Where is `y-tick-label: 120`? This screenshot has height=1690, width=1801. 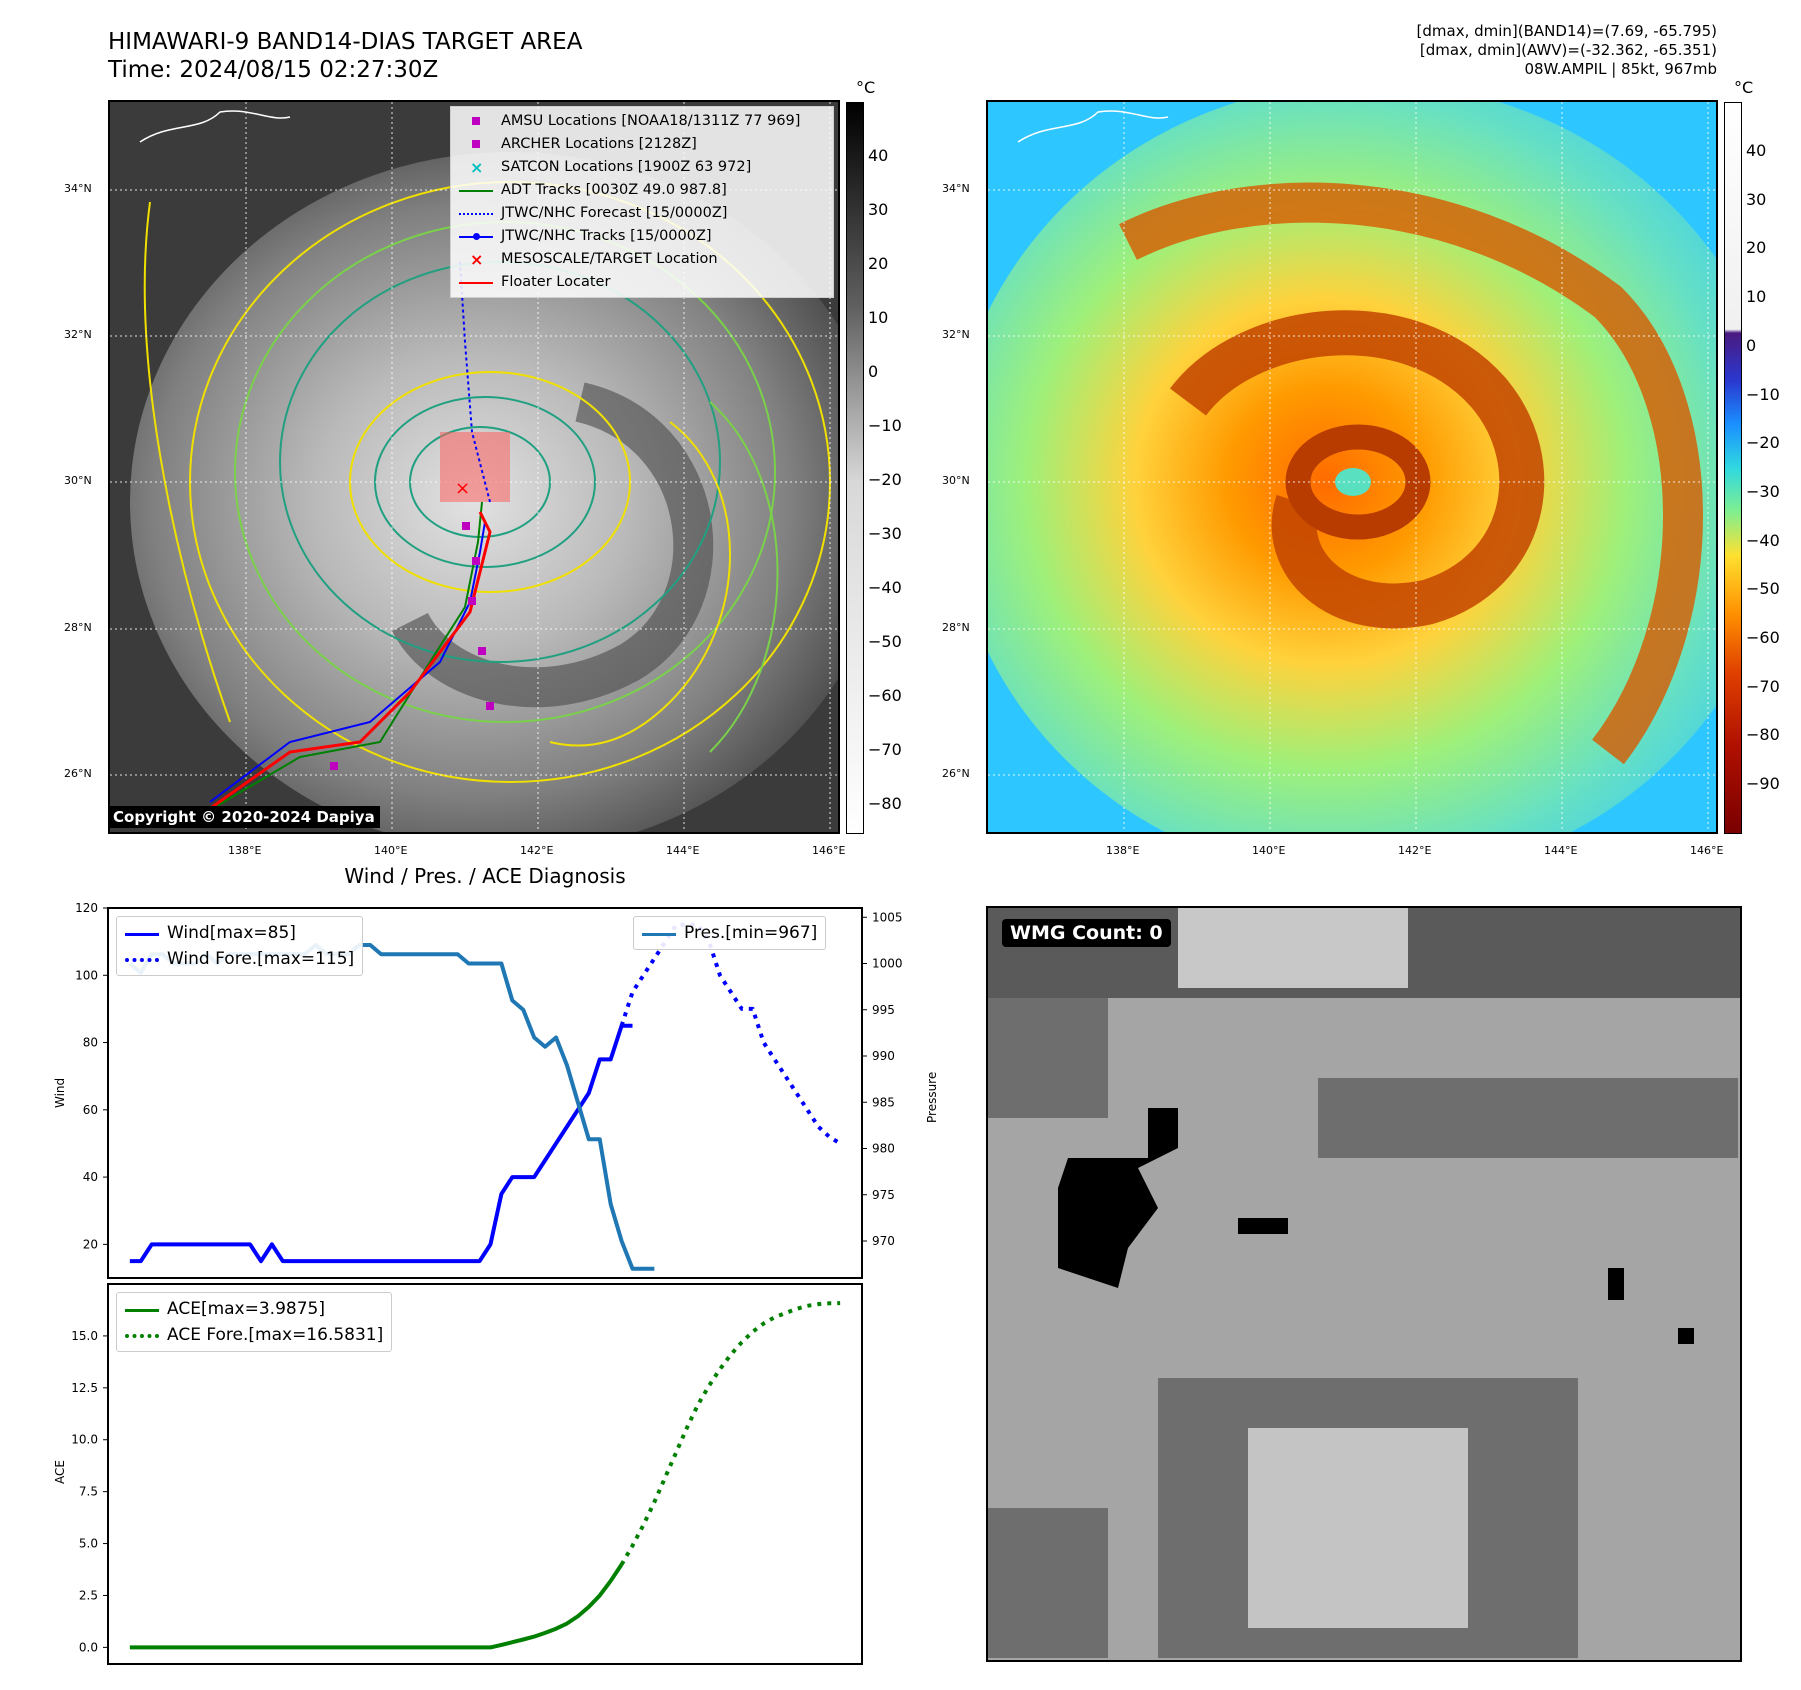
y-tick-label: 120 is located at coordinates (86, 908).